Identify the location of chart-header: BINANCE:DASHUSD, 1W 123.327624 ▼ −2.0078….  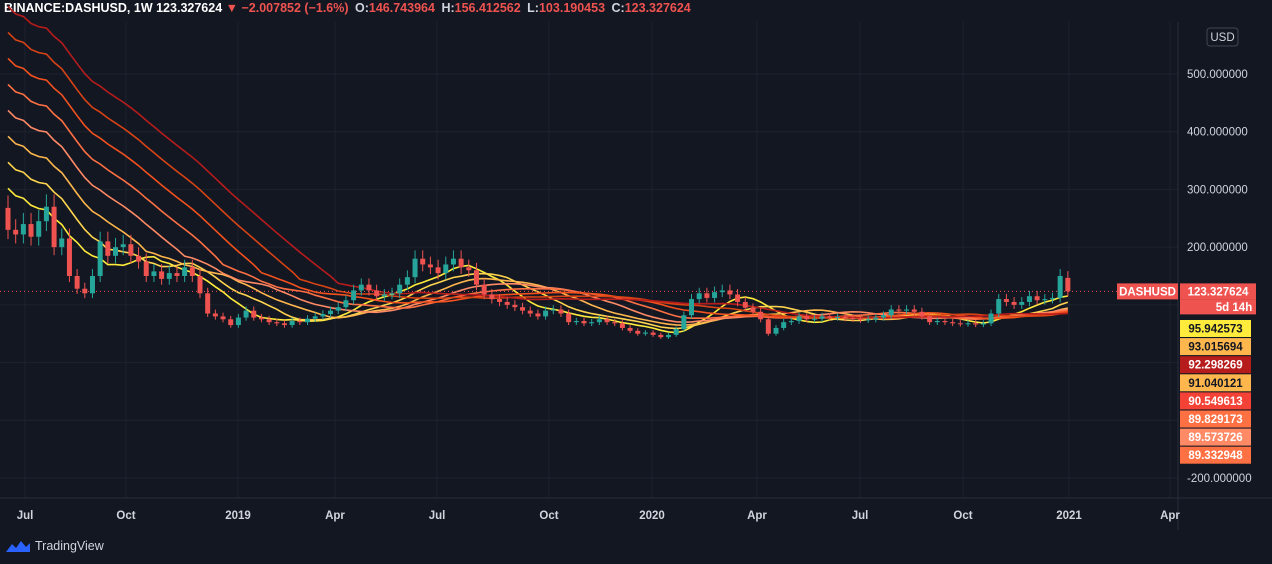
(347, 9).